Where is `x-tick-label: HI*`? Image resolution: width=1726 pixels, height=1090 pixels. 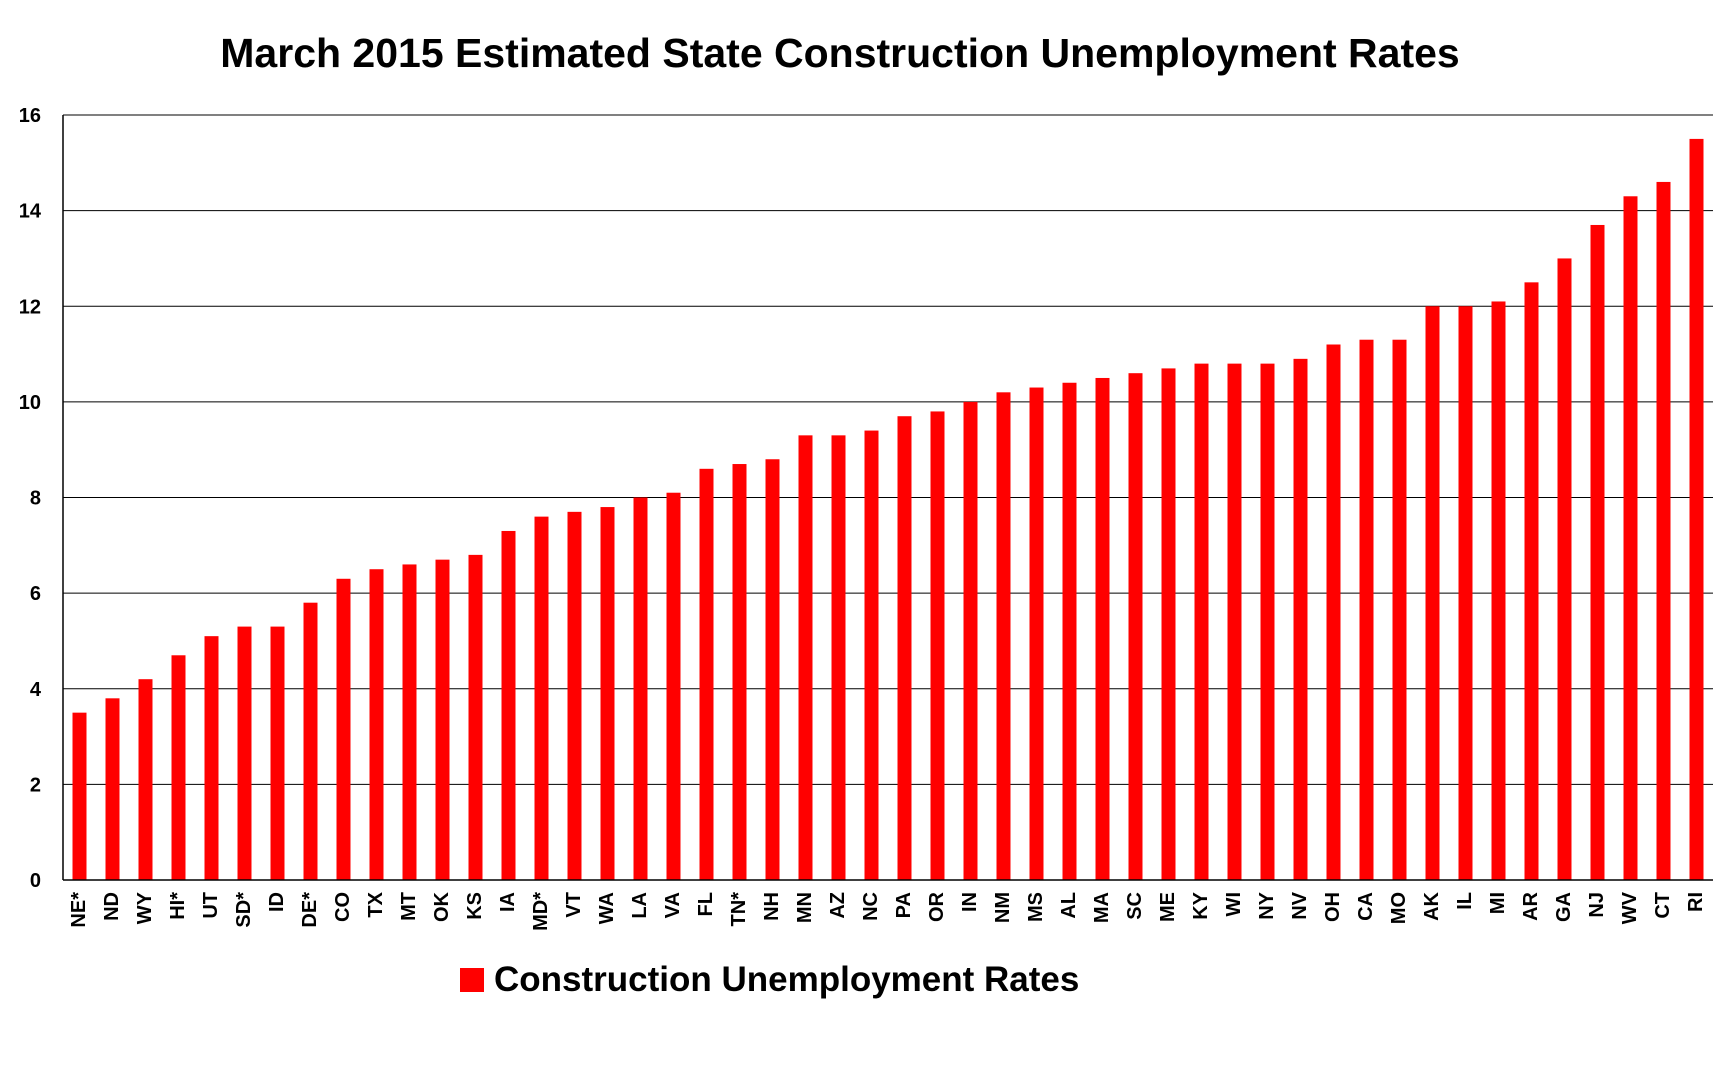 x-tick-label: HI* is located at coordinates (178, 906).